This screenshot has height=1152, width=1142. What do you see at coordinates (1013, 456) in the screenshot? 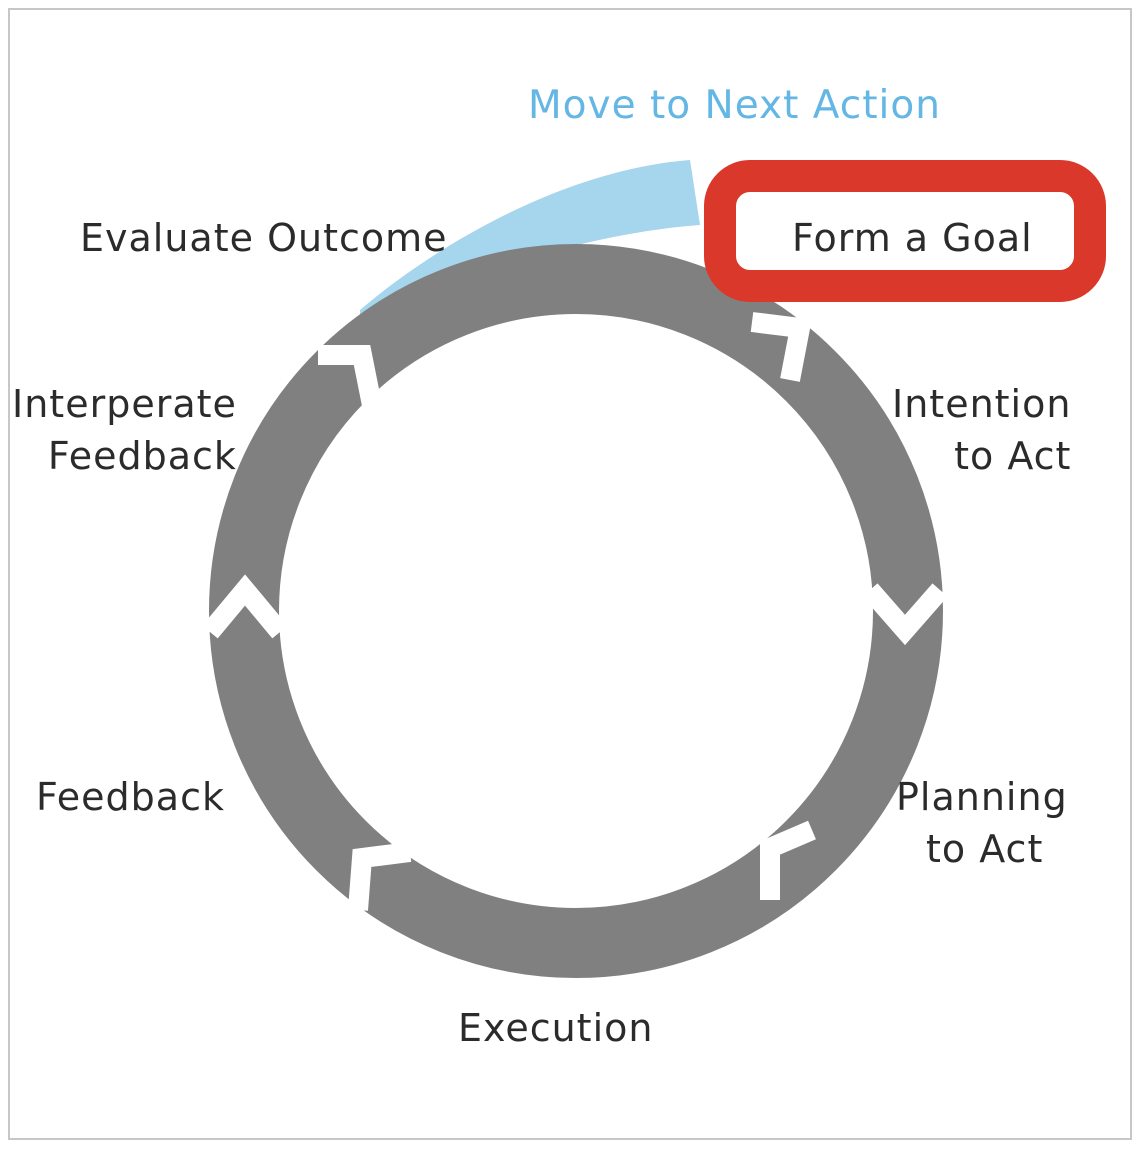
I see `intention-line-2: to Act` at bounding box center [1013, 456].